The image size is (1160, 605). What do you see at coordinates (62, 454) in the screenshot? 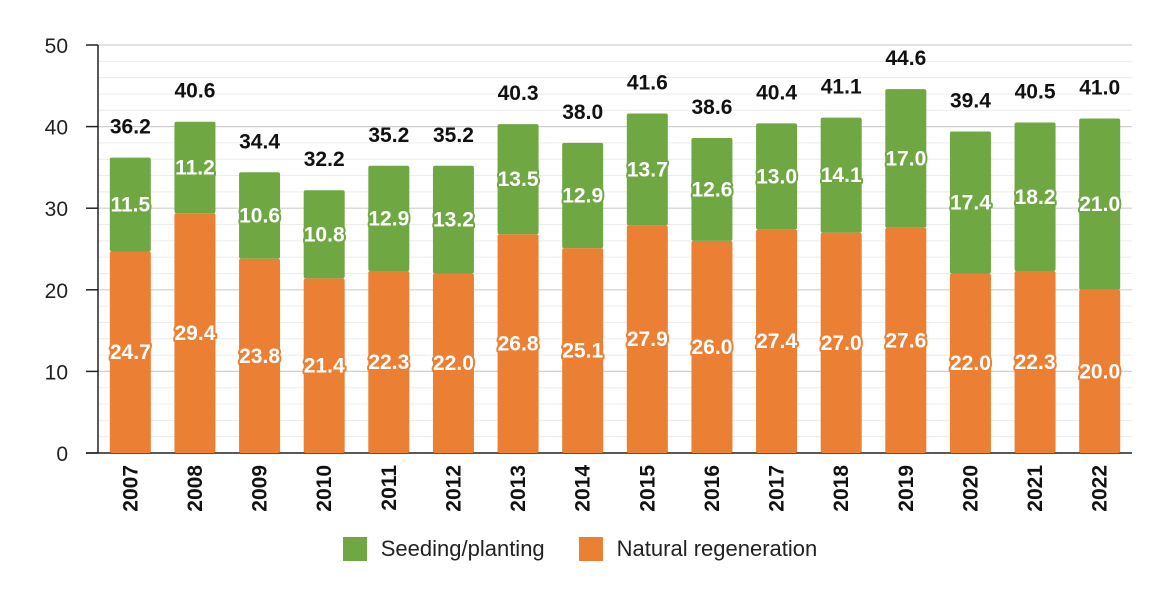
I see `y-tick-label: 0` at bounding box center [62, 454].